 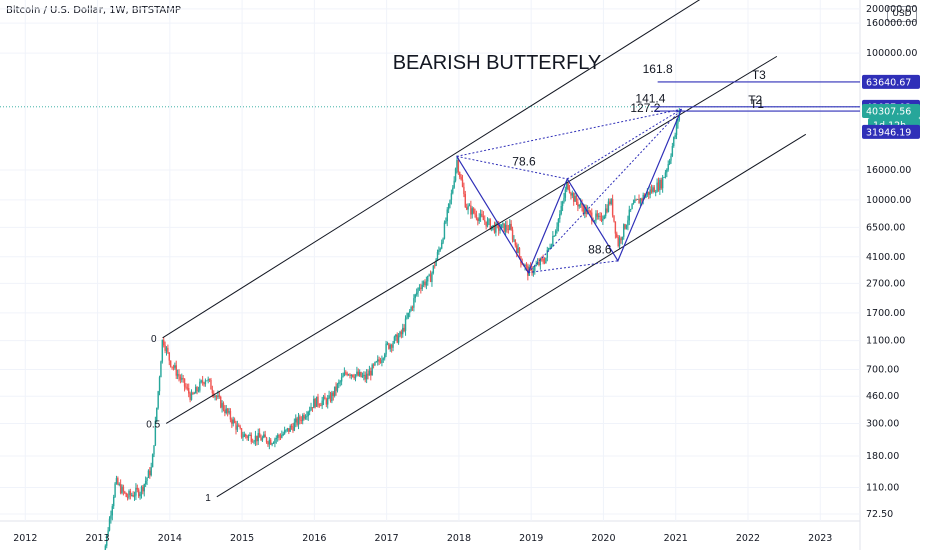 What do you see at coordinates (25, 538) in the screenshot?
I see `time-tick-label: 2012` at bounding box center [25, 538].